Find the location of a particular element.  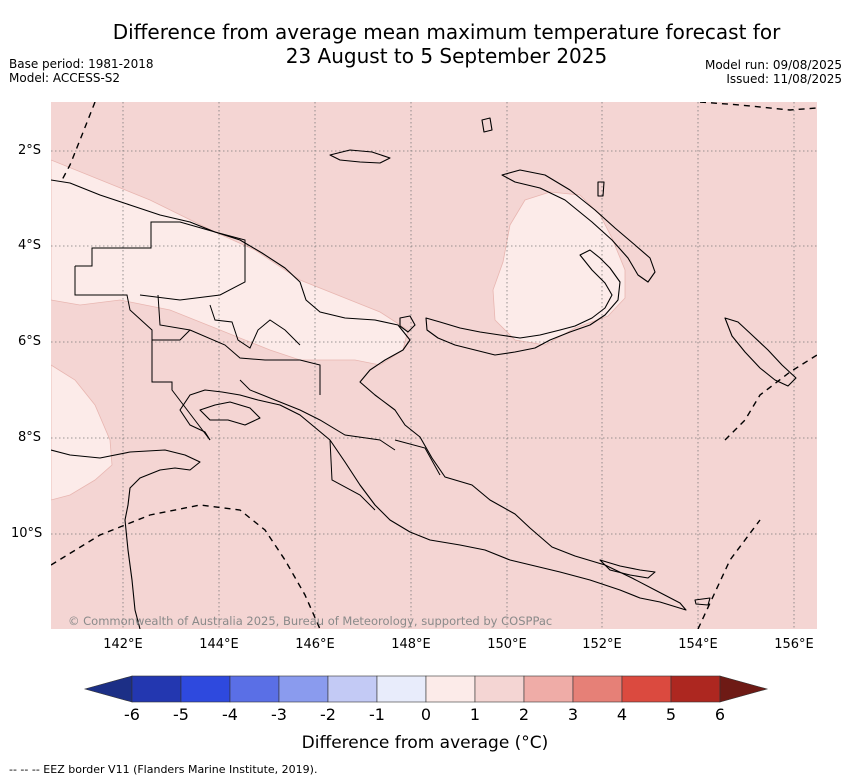

colorbar-label: 1 is located at coordinates (475, 714).